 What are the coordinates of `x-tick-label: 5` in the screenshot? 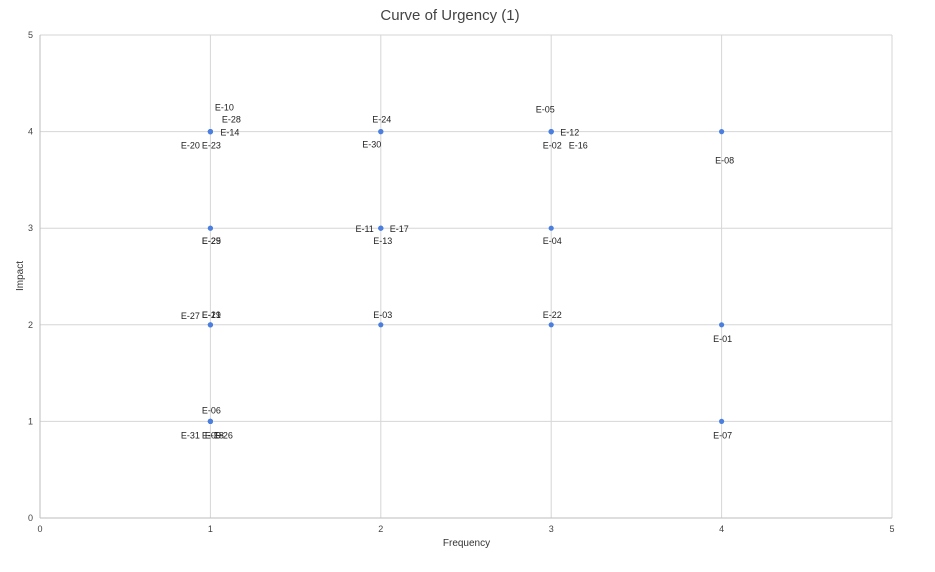 It's located at (891, 529).